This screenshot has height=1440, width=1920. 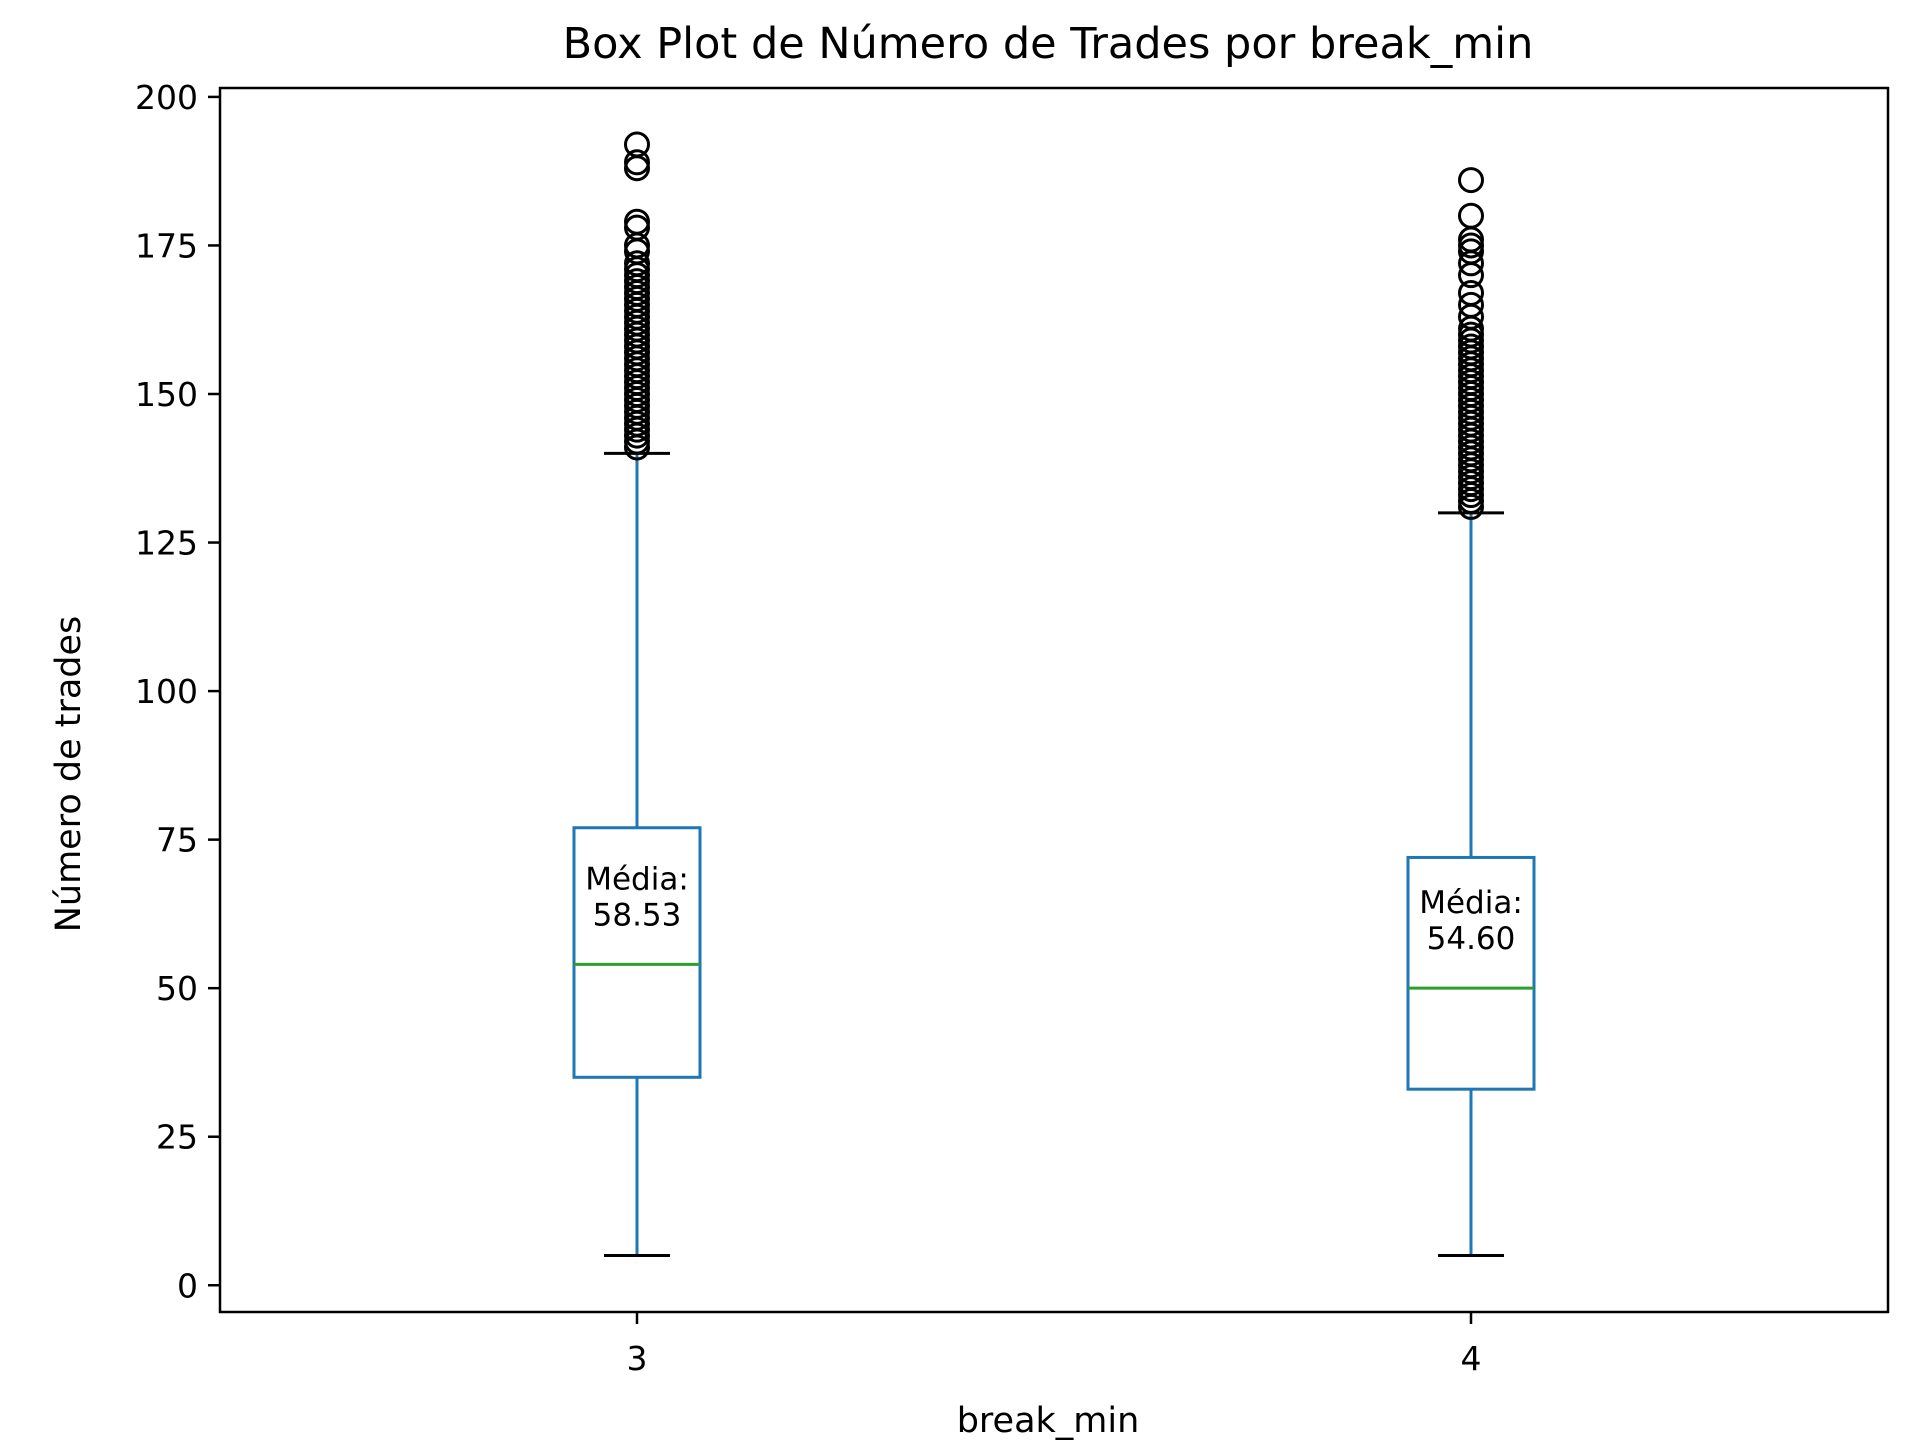 What do you see at coordinates (166, 97) in the screenshot?
I see `y-tick-label: 200` at bounding box center [166, 97].